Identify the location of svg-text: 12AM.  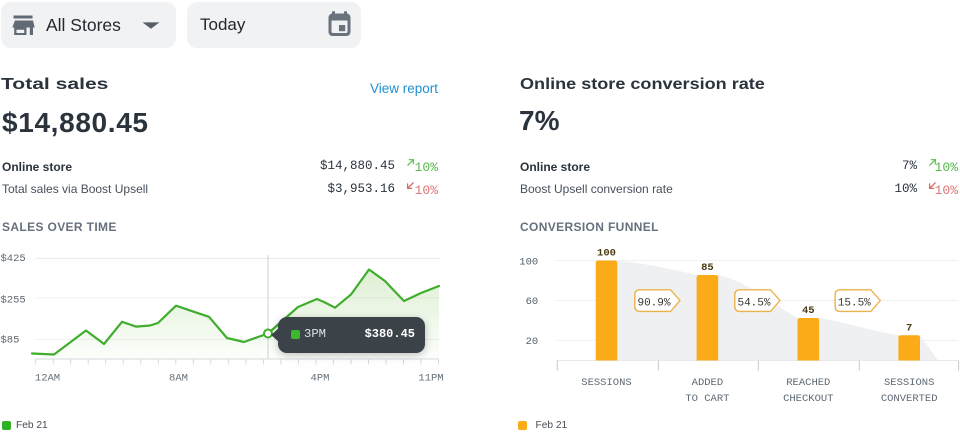
(47, 379).